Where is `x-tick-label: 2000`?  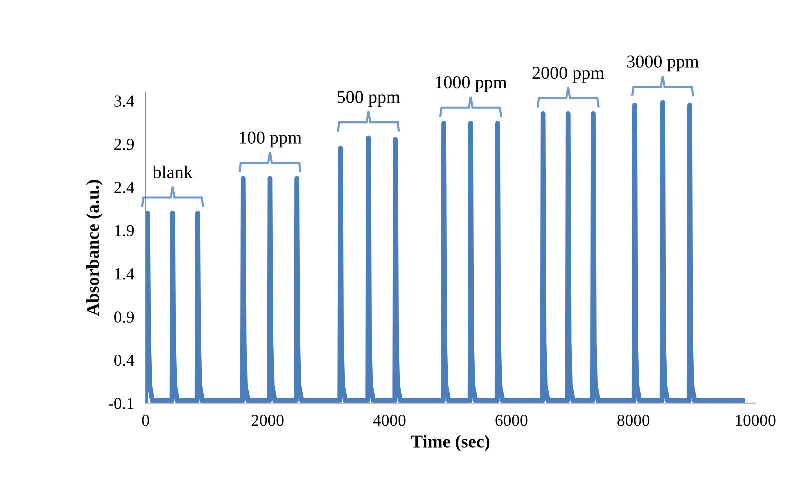 x-tick-label: 2000 is located at coordinates (268, 420).